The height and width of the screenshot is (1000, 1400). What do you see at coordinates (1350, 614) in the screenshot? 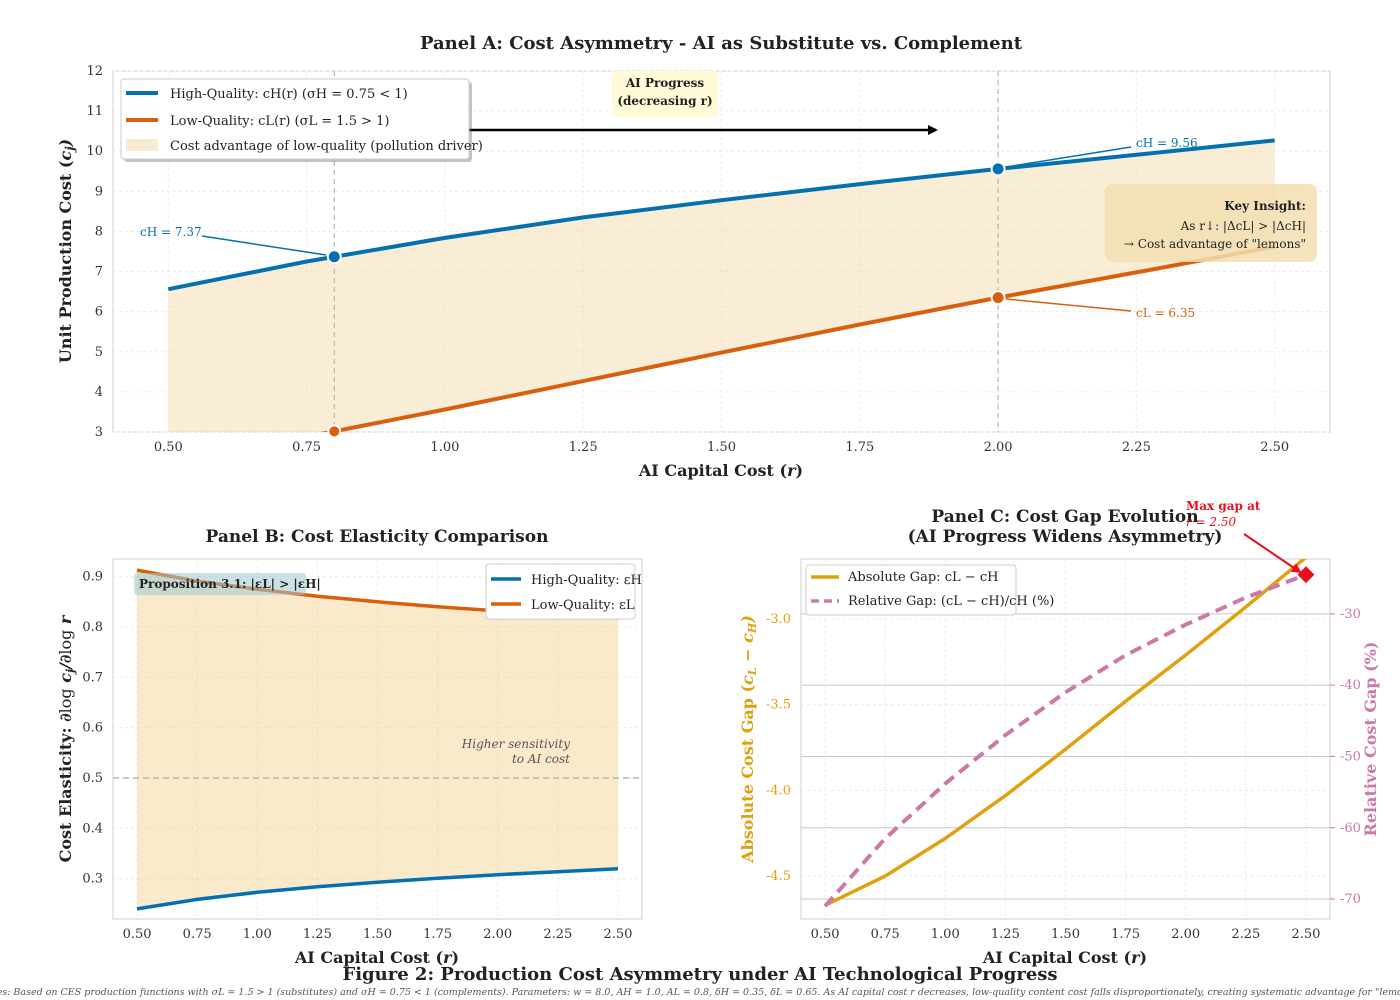
I see `y2-tick-label: -30` at bounding box center [1350, 614].